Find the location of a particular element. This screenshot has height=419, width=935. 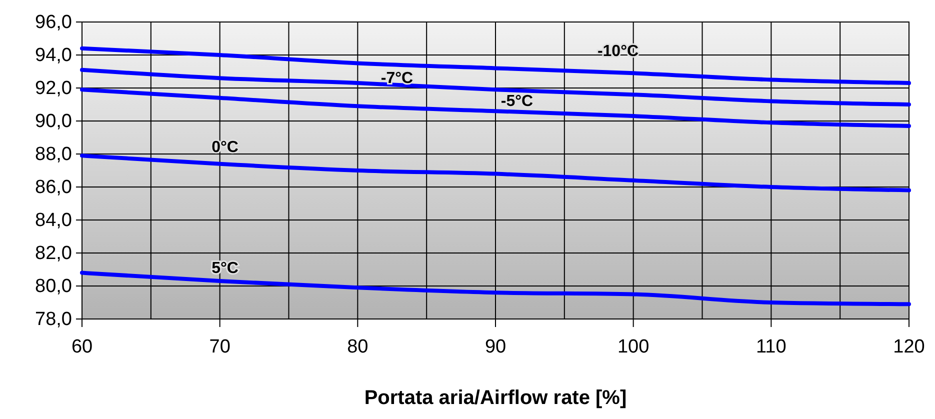

y-tick-label: 78,0 is located at coordinates (53, 319).